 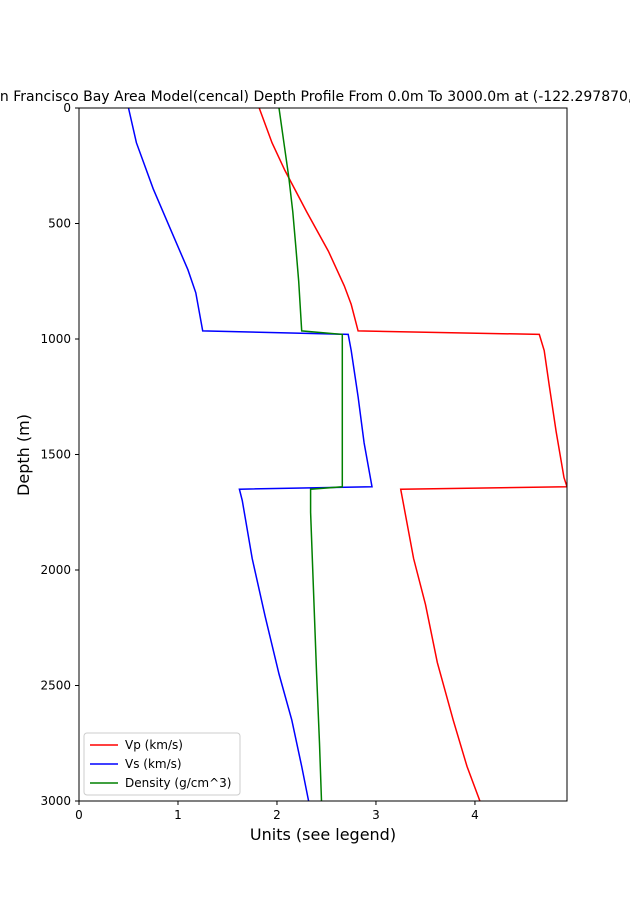 What do you see at coordinates (79, 815) in the screenshot?
I see `x-tick-label: 0` at bounding box center [79, 815].